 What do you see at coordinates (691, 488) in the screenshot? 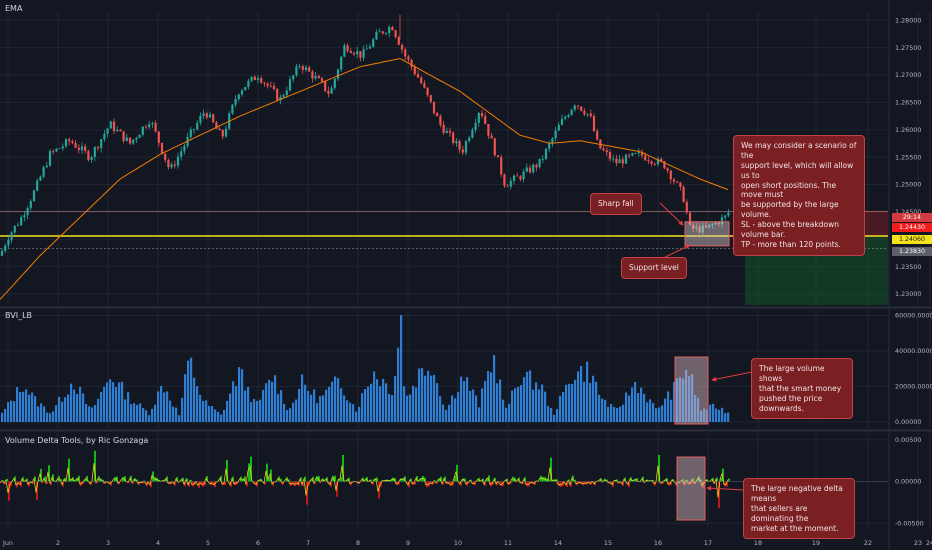
I see `delta-highlight` at bounding box center [691, 488].